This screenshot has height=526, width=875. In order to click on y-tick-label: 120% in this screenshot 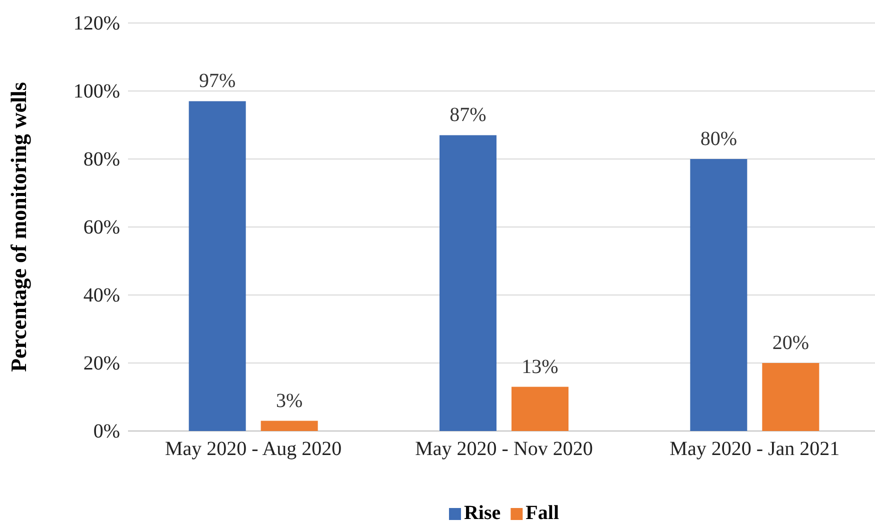, I will do `click(96, 23)`.